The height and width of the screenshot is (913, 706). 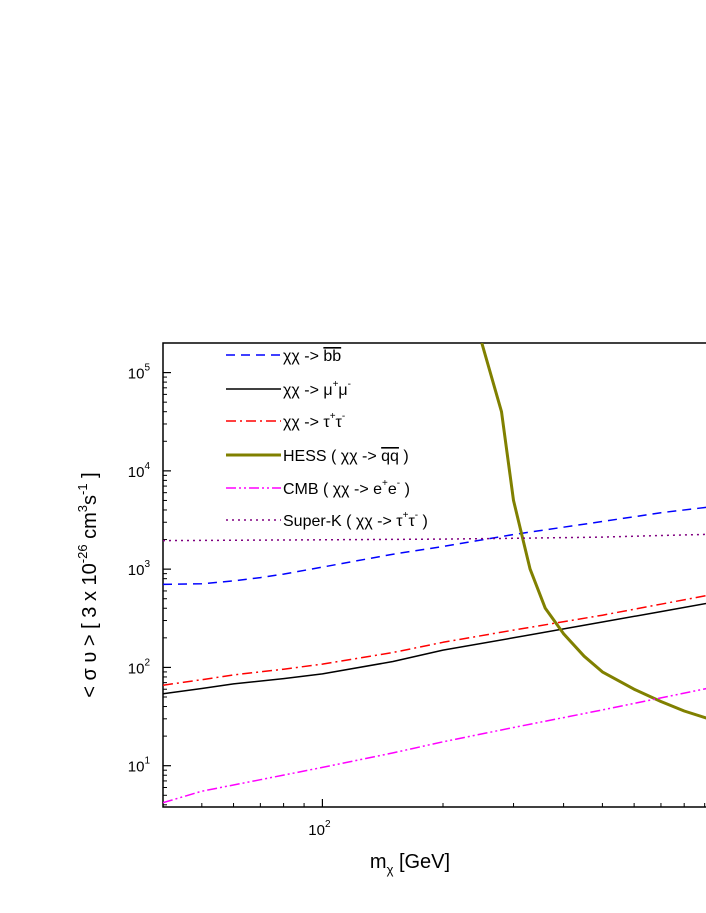 What do you see at coordinates (312, 356) in the screenshot?
I see `legend-label-bb: χχ -> bb` at bounding box center [312, 356].